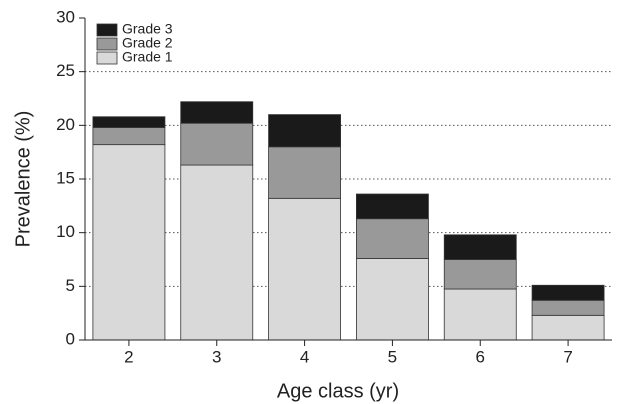 This screenshot has width=625, height=404. I want to click on y-tick-label: 30, so click(65, 16).